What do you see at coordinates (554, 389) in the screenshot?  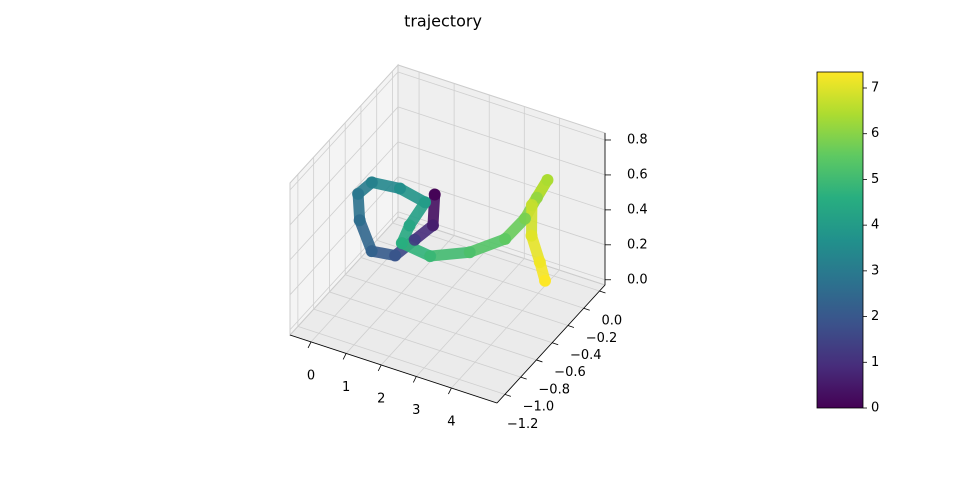 I see `y-tick-label: −0.8` at bounding box center [554, 389].